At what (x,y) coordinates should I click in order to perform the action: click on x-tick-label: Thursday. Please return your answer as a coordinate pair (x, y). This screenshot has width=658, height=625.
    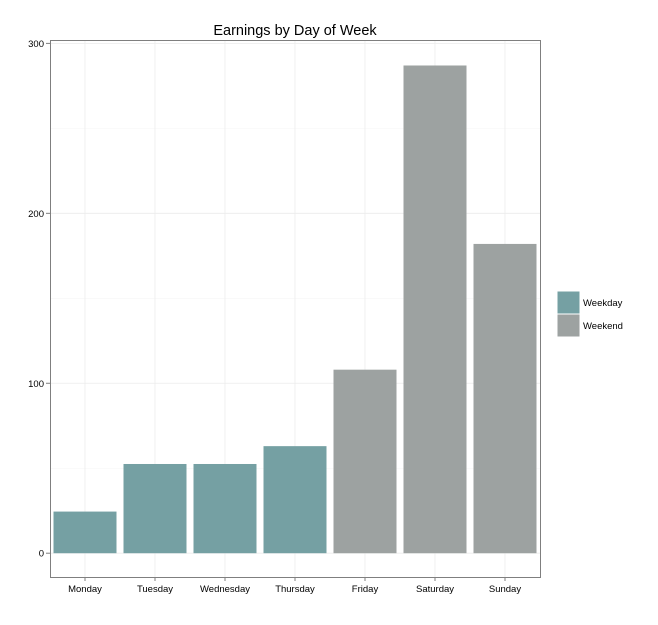
    Looking at the image, I should click on (295, 589).